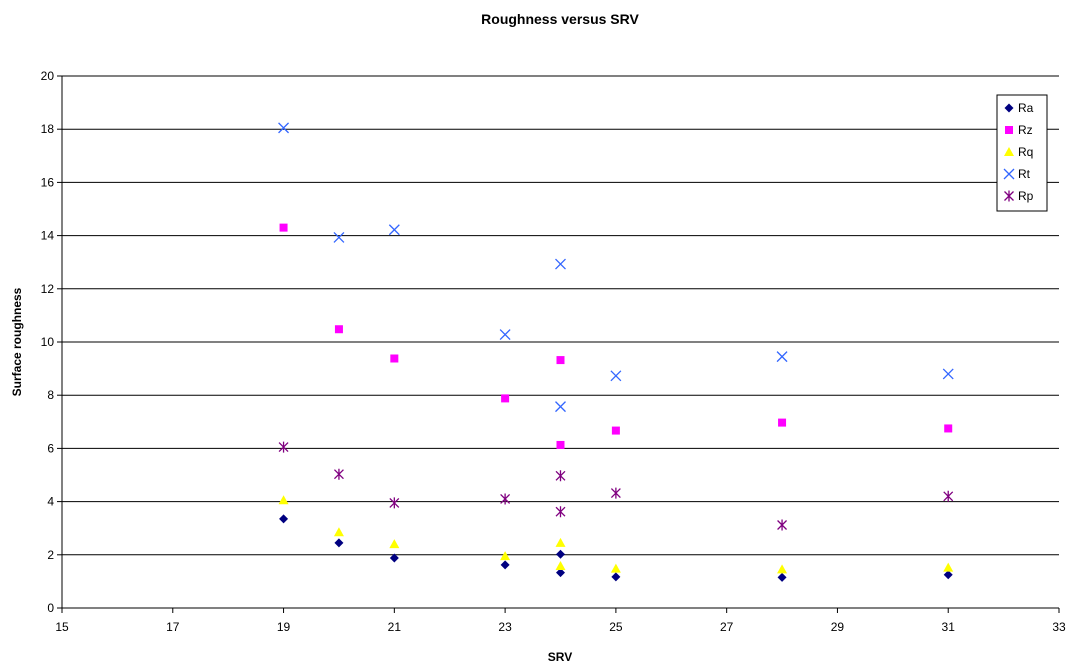  Describe the element at coordinates (1025, 152) in the screenshot. I see `legend-label-rq: Rq` at that location.